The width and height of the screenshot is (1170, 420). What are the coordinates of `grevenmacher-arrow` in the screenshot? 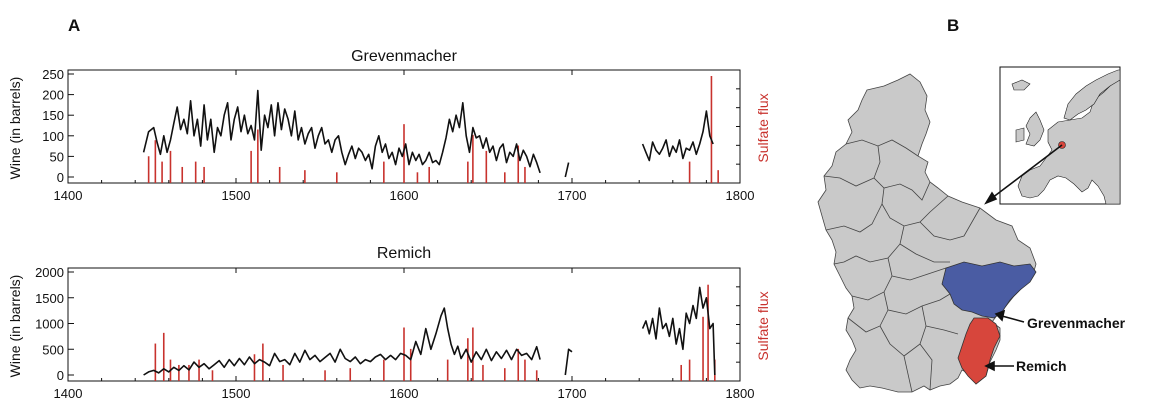 It's located at (1013, 319).